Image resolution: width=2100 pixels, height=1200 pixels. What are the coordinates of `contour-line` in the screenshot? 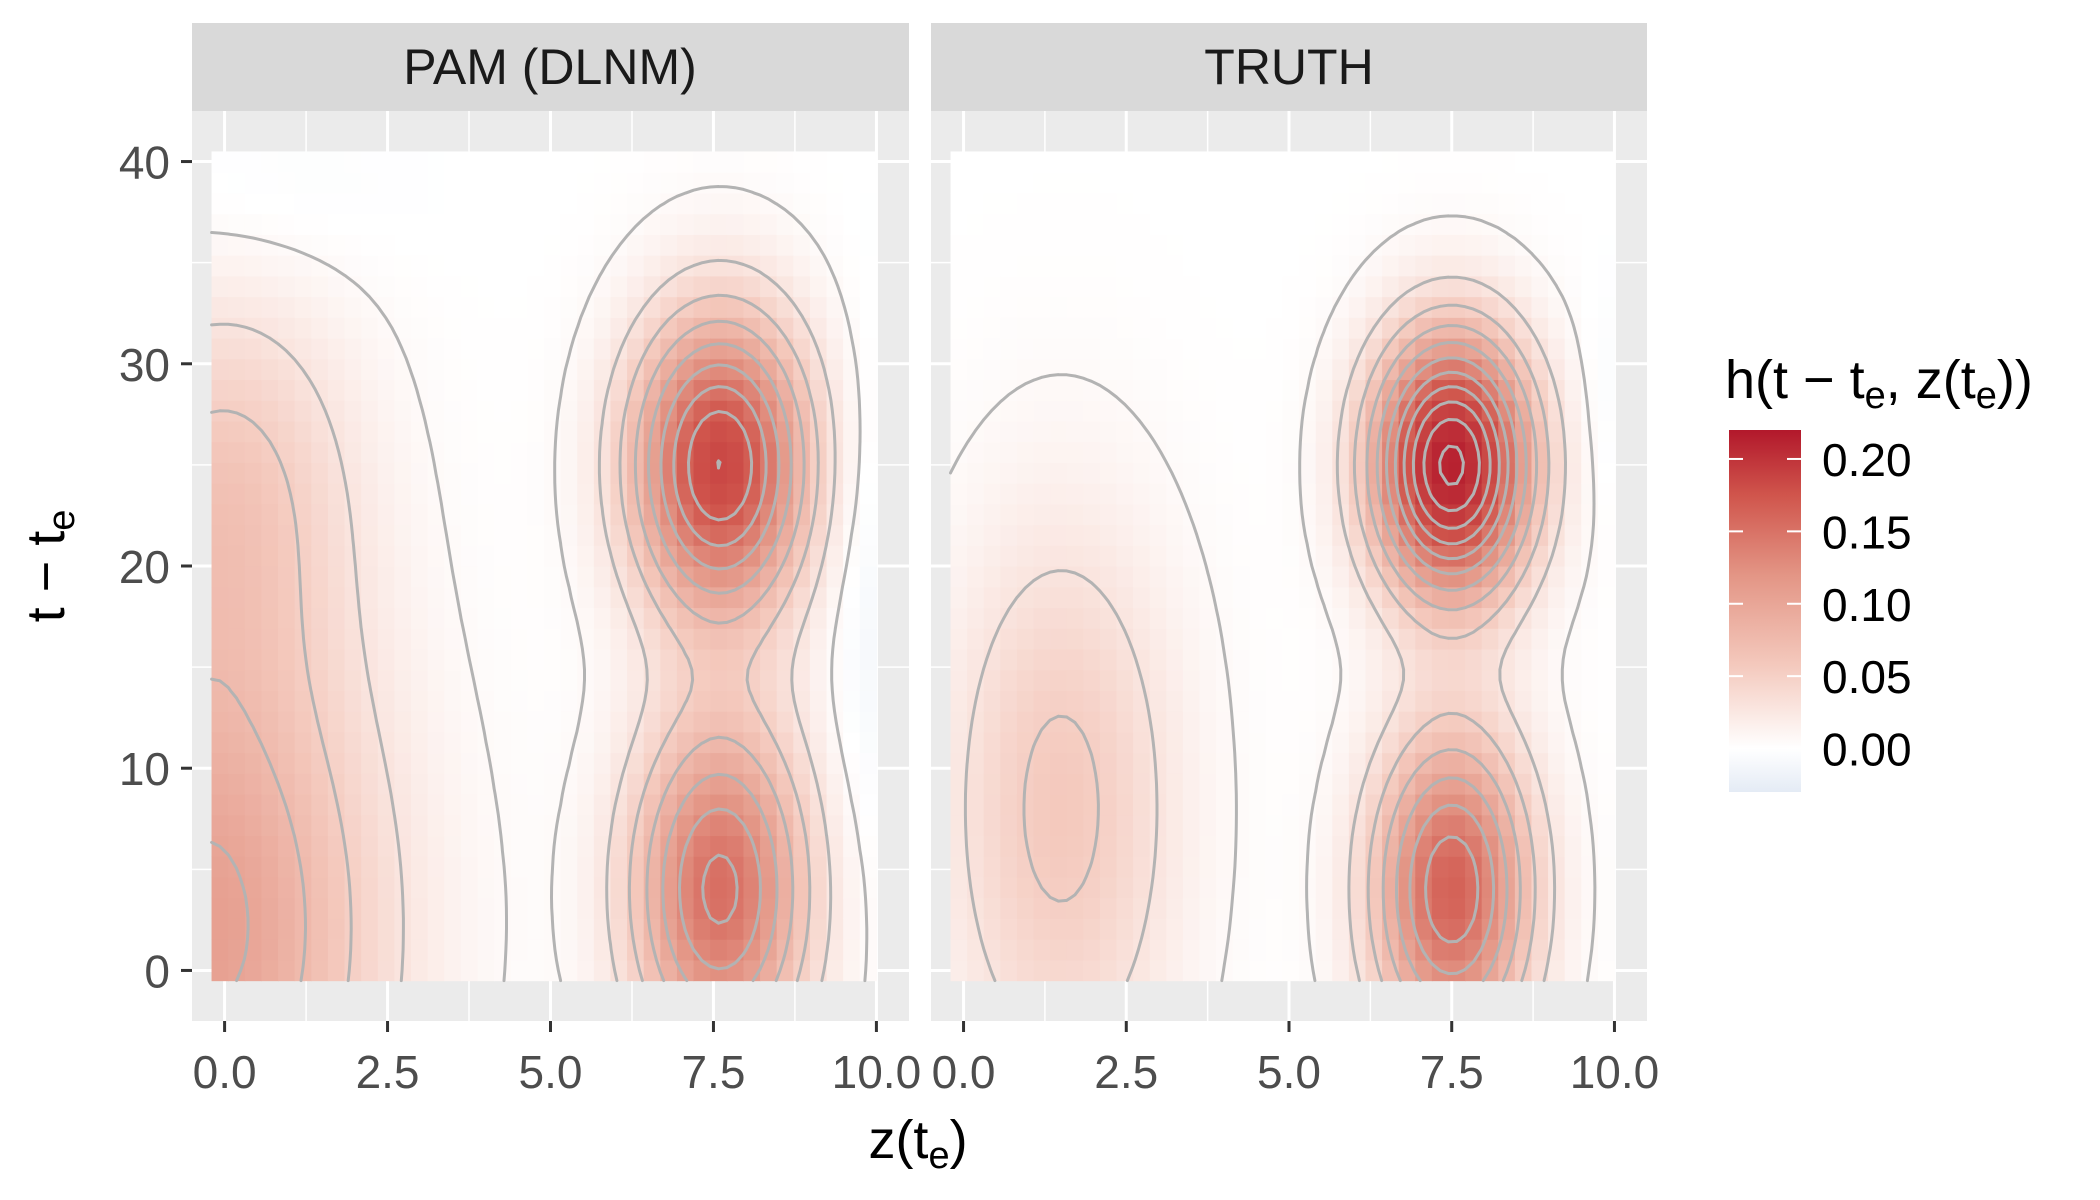 It's located at (1451, 465).